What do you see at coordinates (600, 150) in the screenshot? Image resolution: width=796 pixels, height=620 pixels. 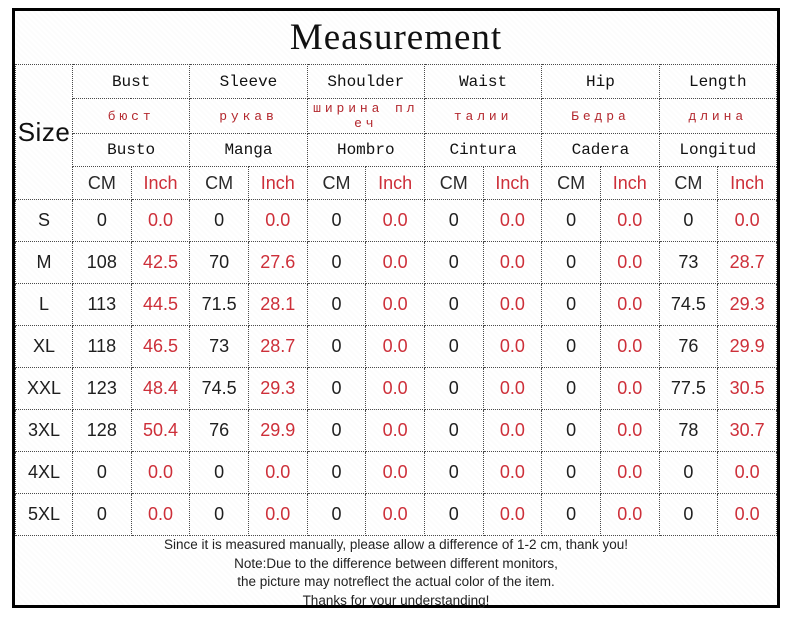 I see `header-es-hip: Cadera` at bounding box center [600, 150].